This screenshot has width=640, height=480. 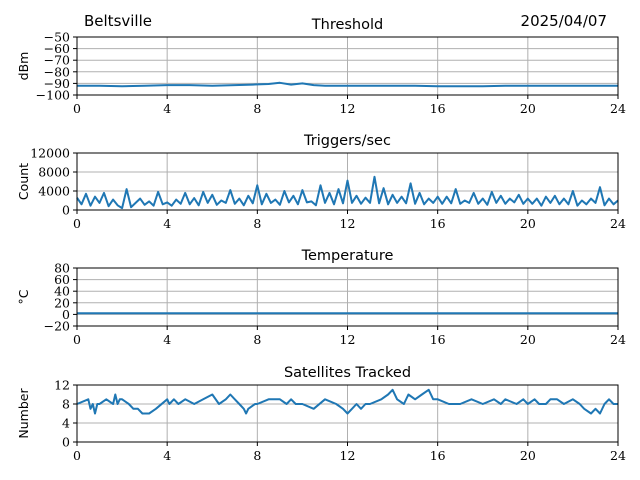 I want to click on y-tick-label: 80, so click(x=62, y=268).